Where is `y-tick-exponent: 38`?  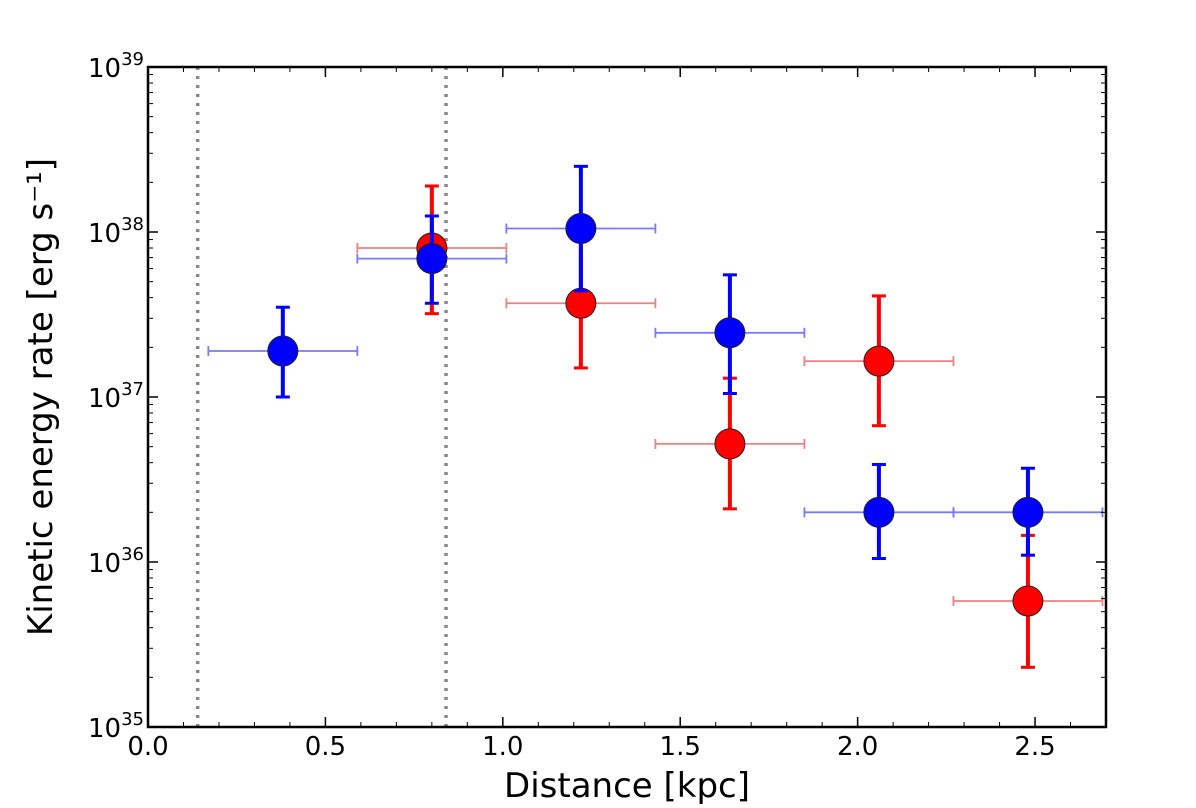 y-tick-exponent: 38 is located at coordinates (132, 224).